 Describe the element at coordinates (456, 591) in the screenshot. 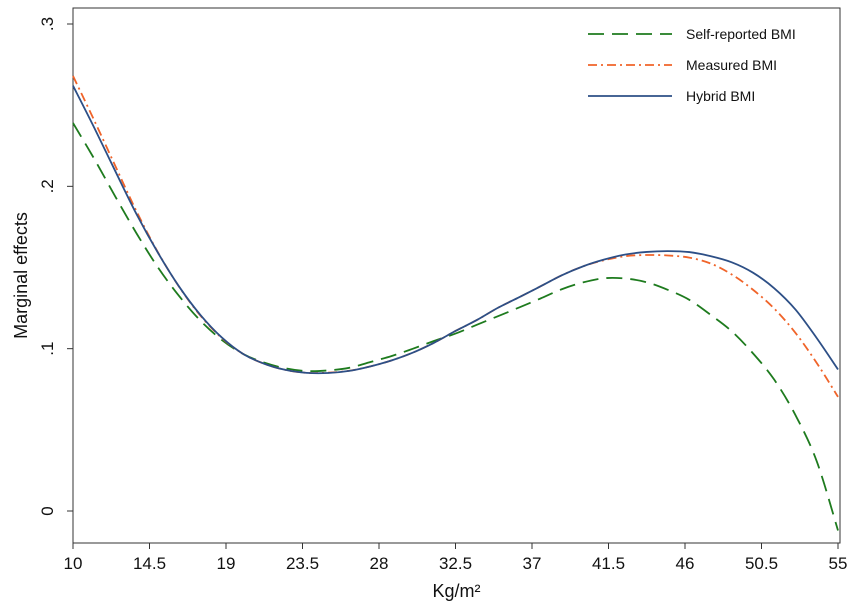

I see `x-axis-title: Kg/m²` at that location.